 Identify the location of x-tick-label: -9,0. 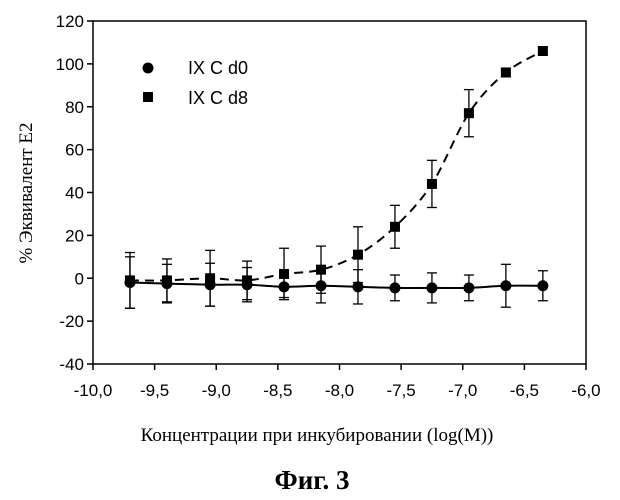
(216, 390).